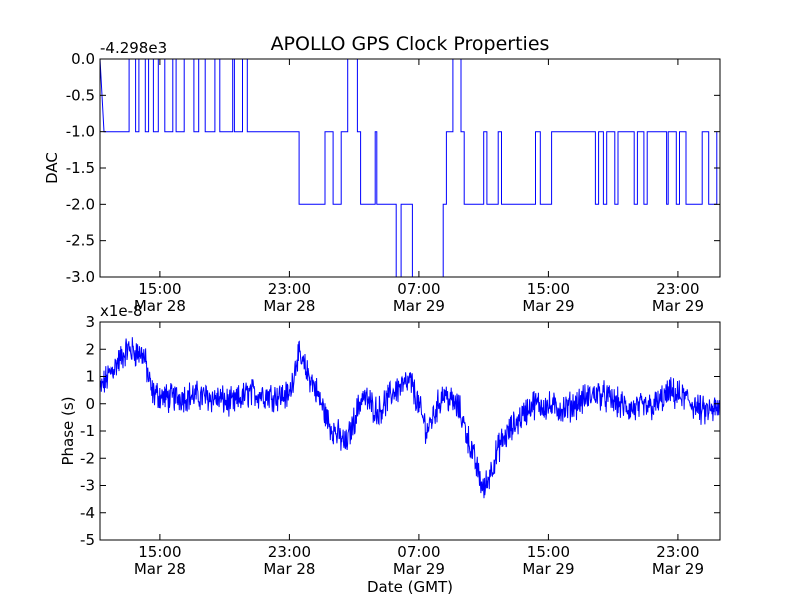  I want to click on phase-y-tick-label: -2, so click(87, 458).